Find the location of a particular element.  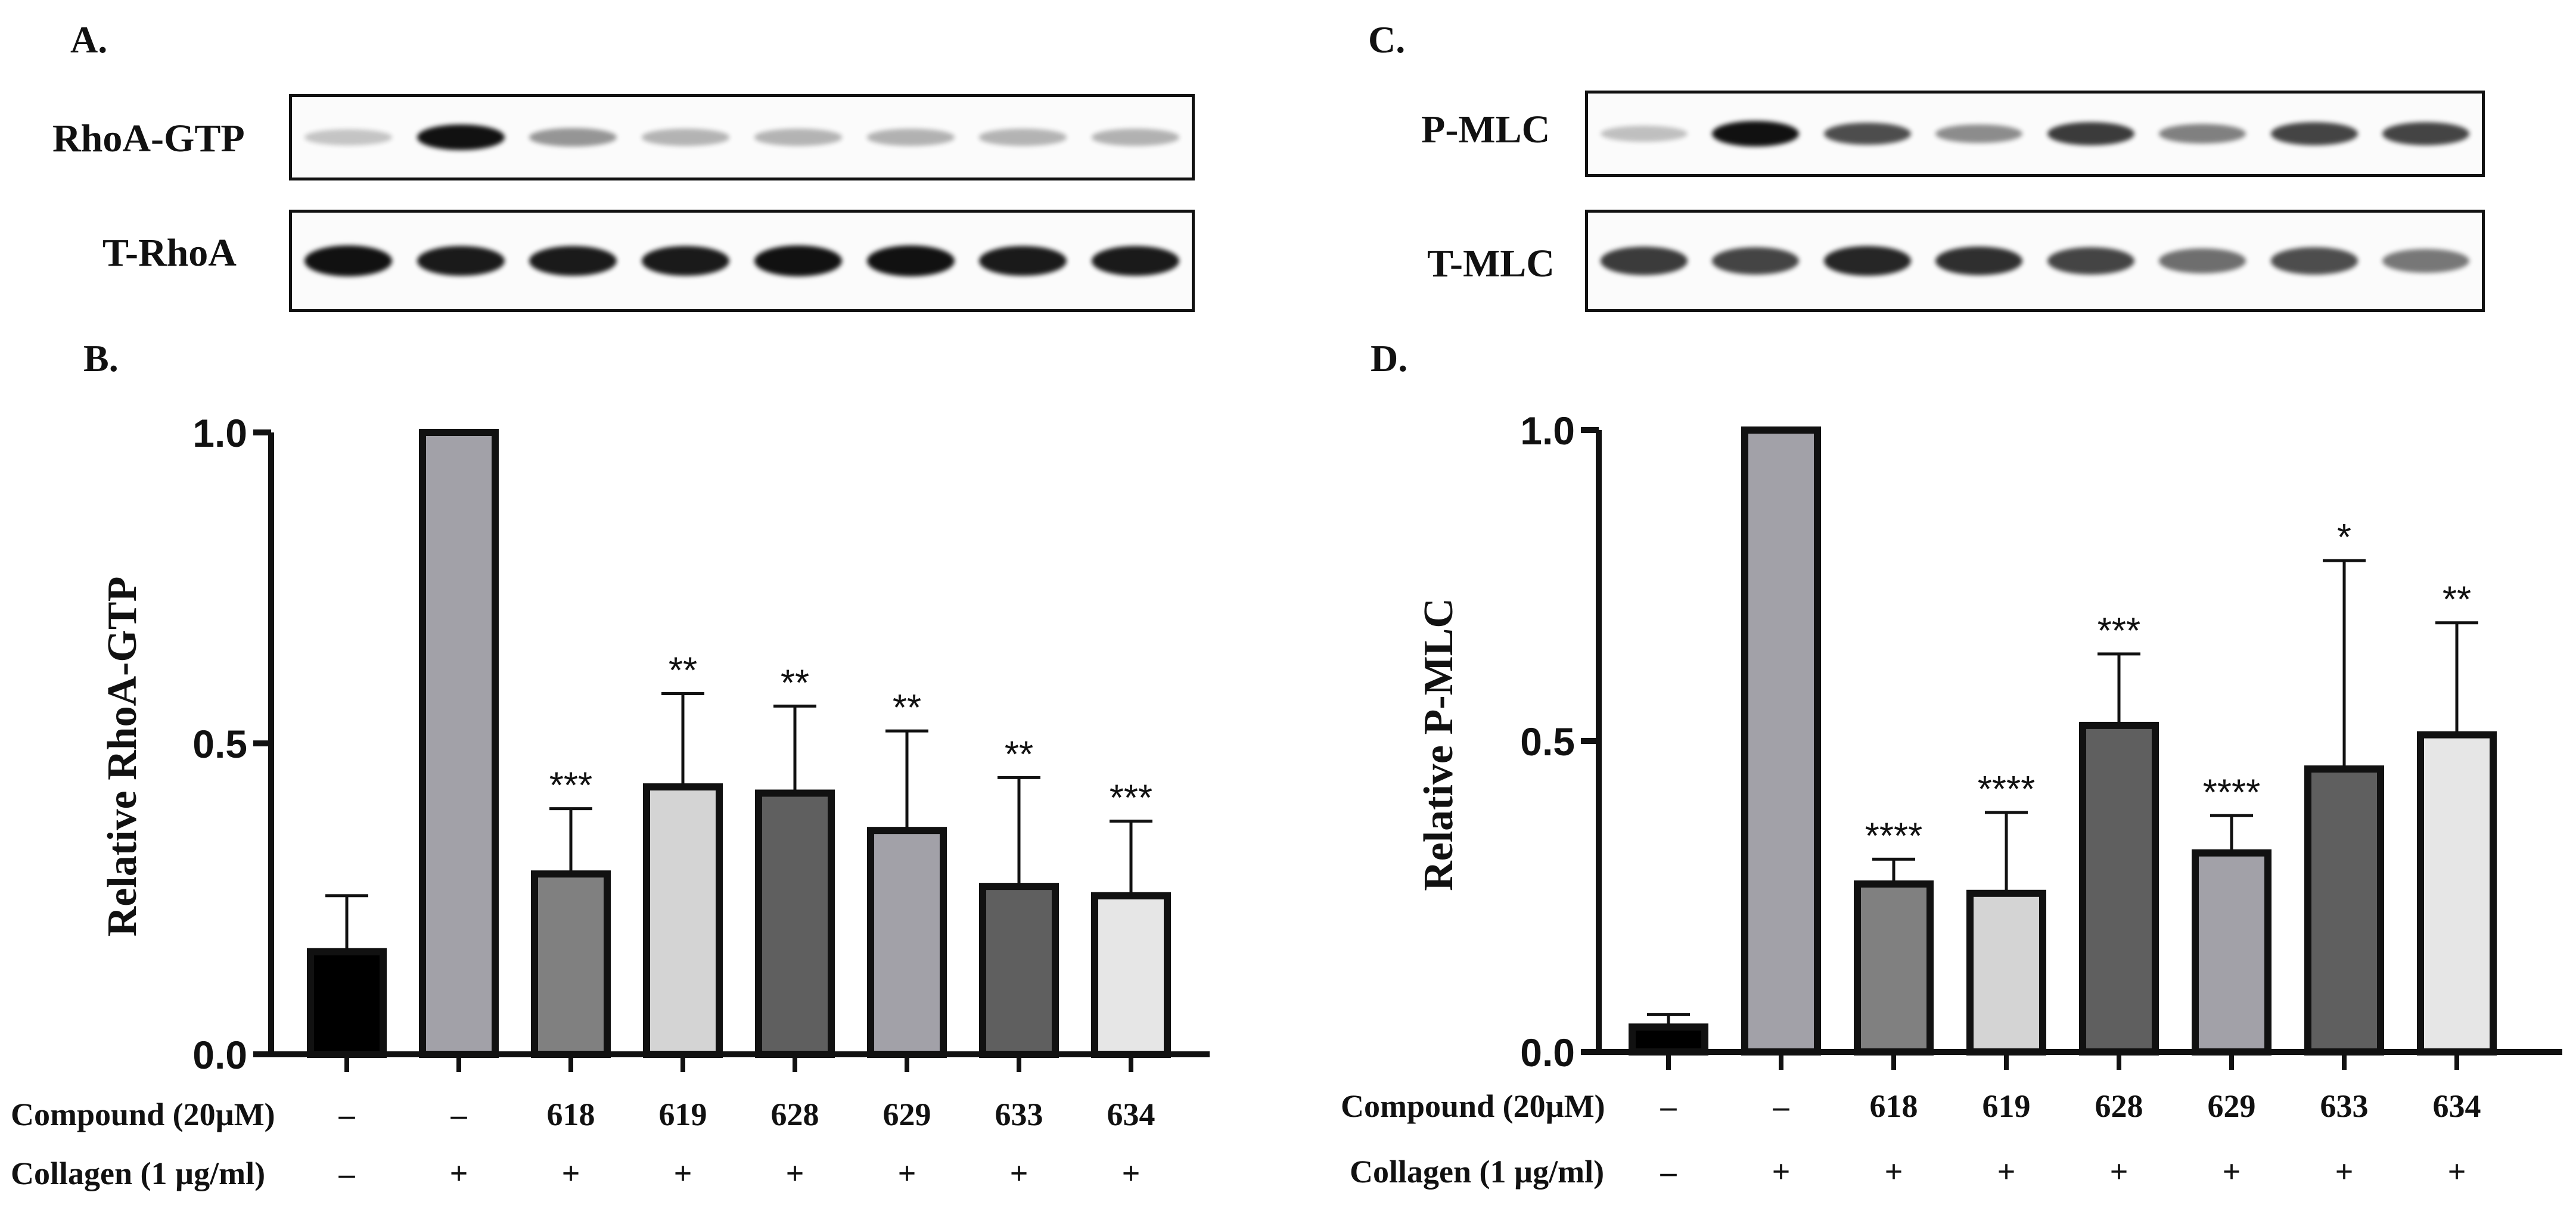

blot-label-t-mlc: T-MLC is located at coordinates (1491, 263).